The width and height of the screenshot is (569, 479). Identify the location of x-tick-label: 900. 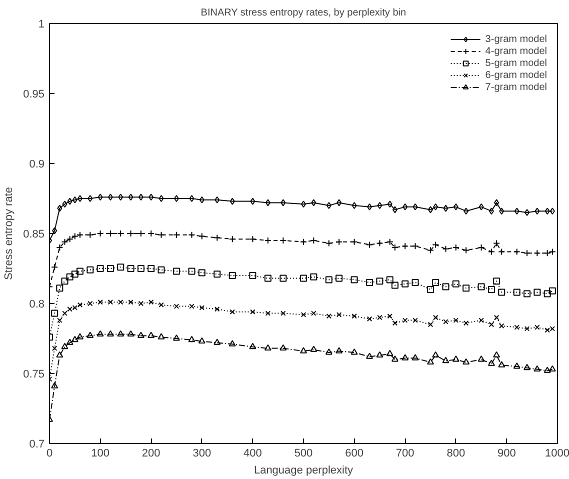
(507, 454).